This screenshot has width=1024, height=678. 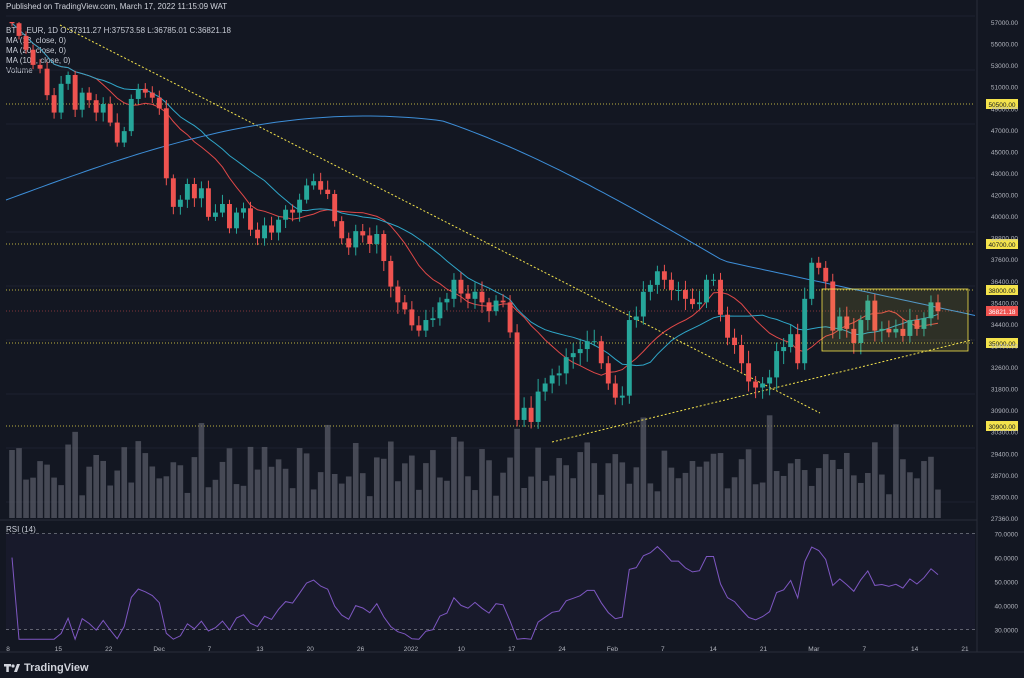 What do you see at coordinates (762, 391) in the screenshot?
I see `ascending-trendline` at bounding box center [762, 391].